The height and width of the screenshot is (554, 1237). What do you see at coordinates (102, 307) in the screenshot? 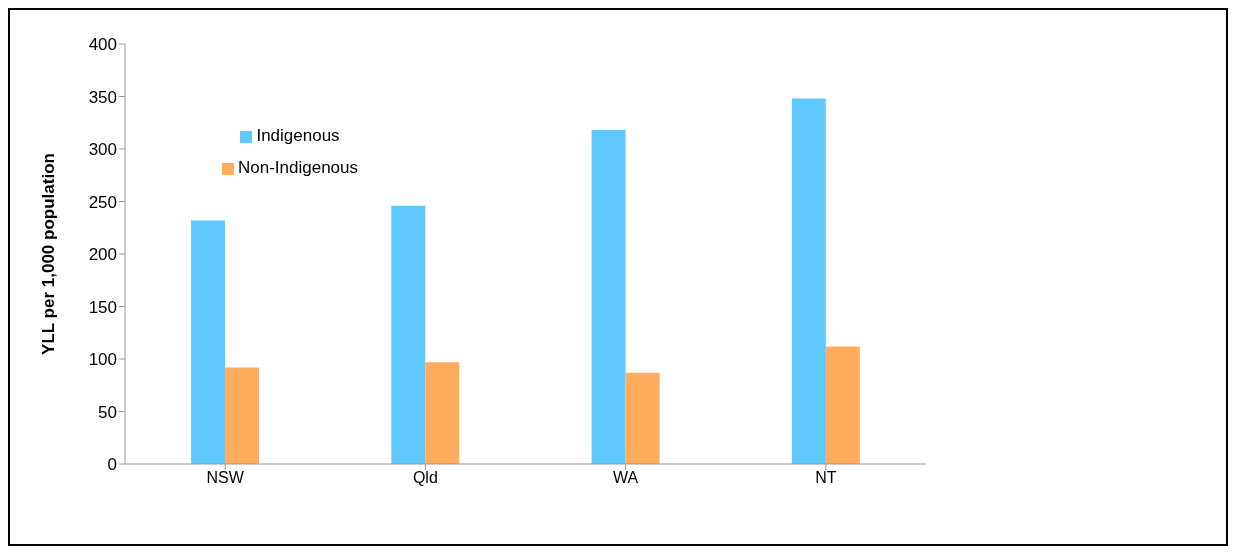
I see `y-tick-label: 150` at bounding box center [102, 307].